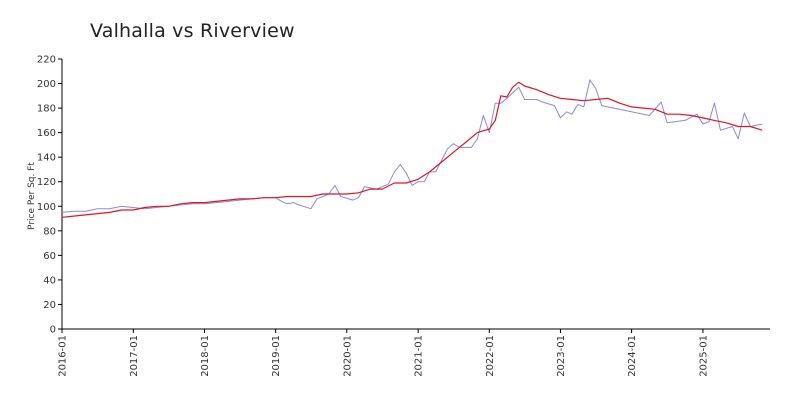 The height and width of the screenshot is (400, 800). I want to click on y-tick-label: 120, so click(46, 182).